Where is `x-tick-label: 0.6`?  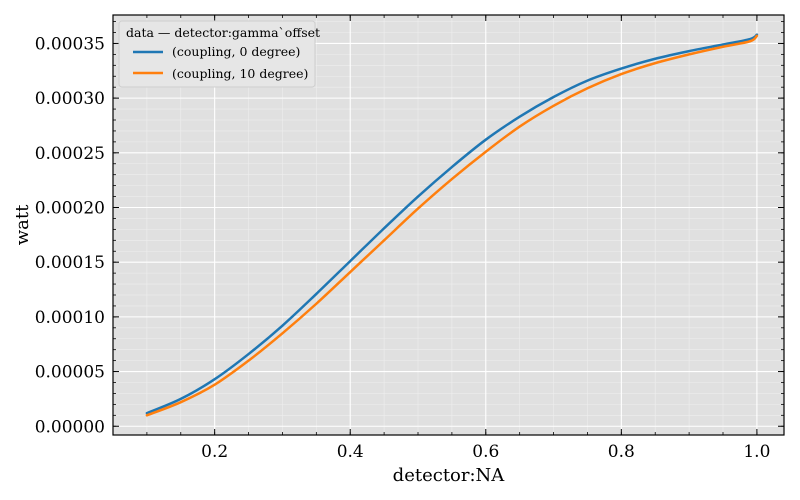
x-tick-label: 0.6 is located at coordinates (485, 452).